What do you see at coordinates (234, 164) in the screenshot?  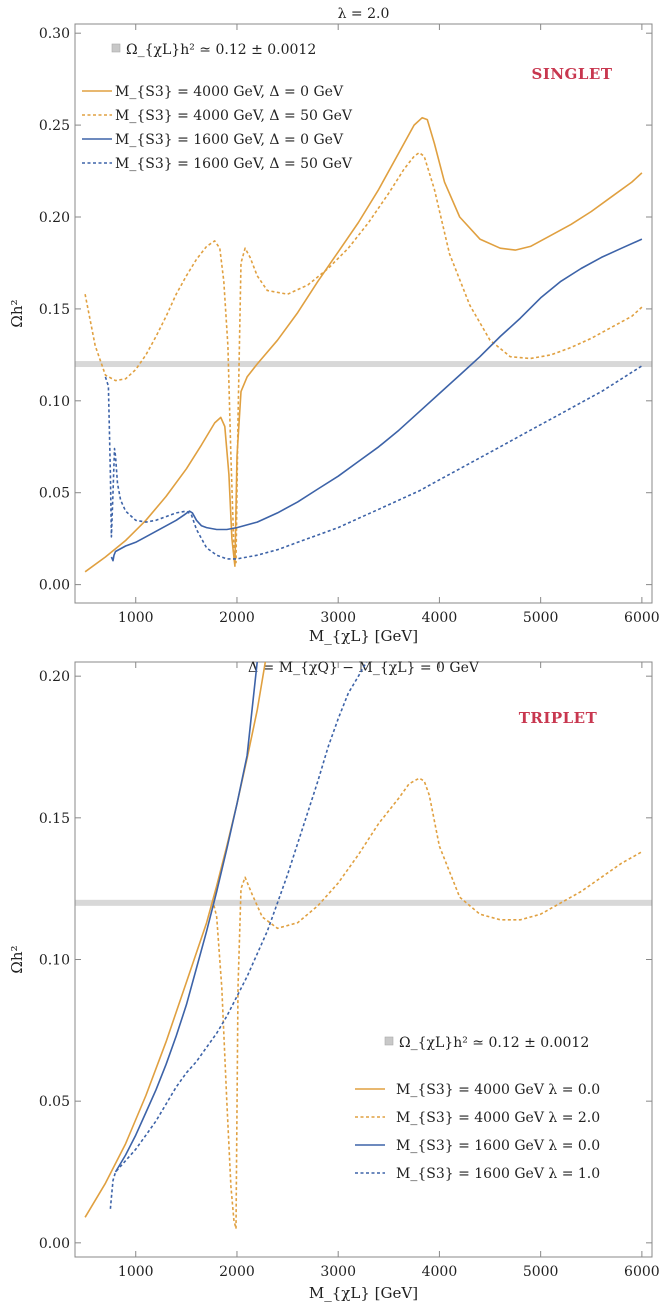 I see `legend-label-4: M_{S3} = 1600 GeV, Δ = 50 GeV` at bounding box center [234, 164].